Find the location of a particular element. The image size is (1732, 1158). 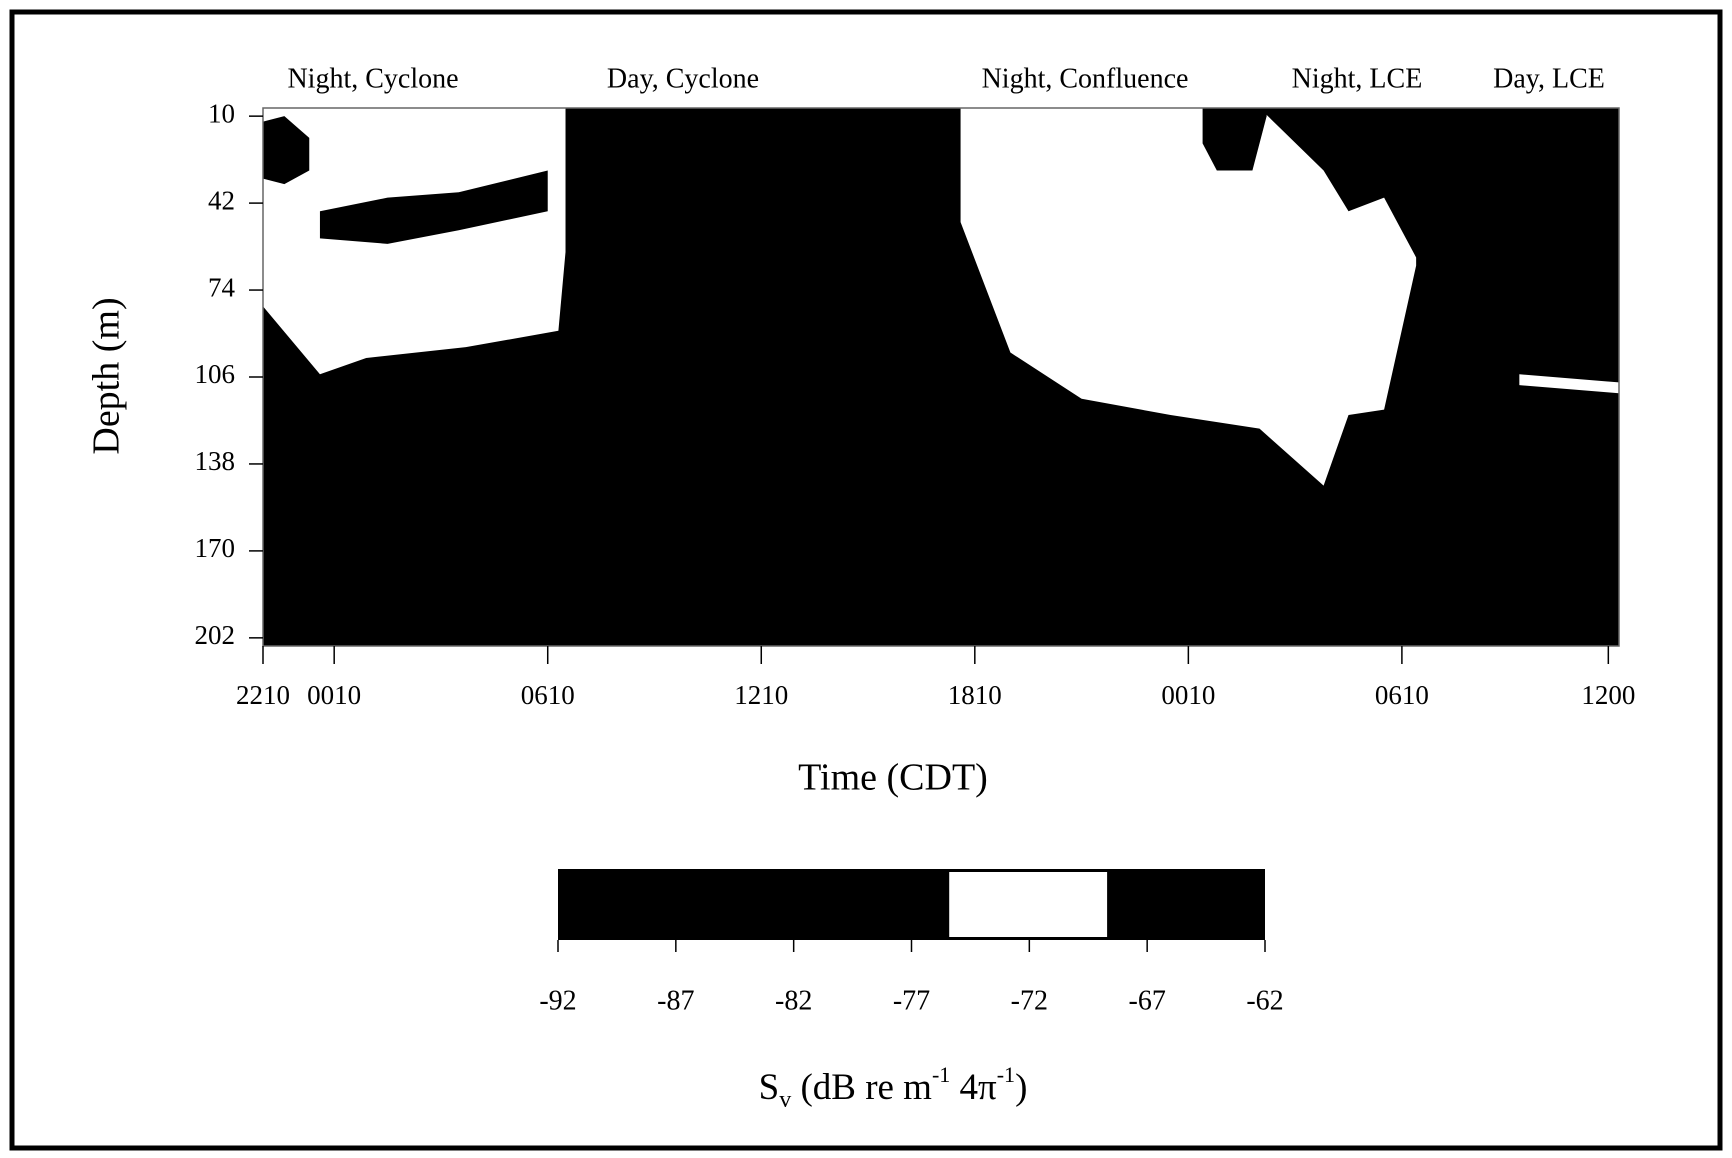

x-axis-title: Time (CDT) is located at coordinates (893, 778).